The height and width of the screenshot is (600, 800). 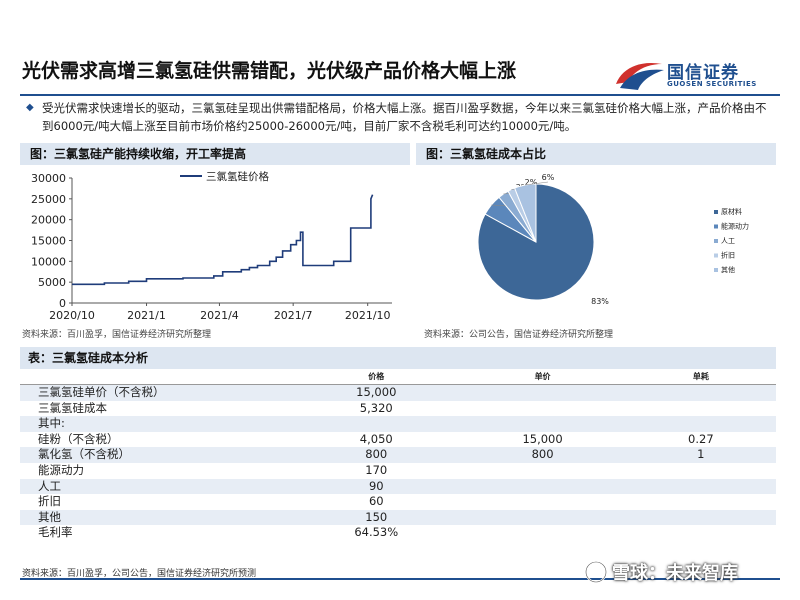 I want to click on logo-subtext: GUOSEN SECURITIES, so click(x=712, y=84).